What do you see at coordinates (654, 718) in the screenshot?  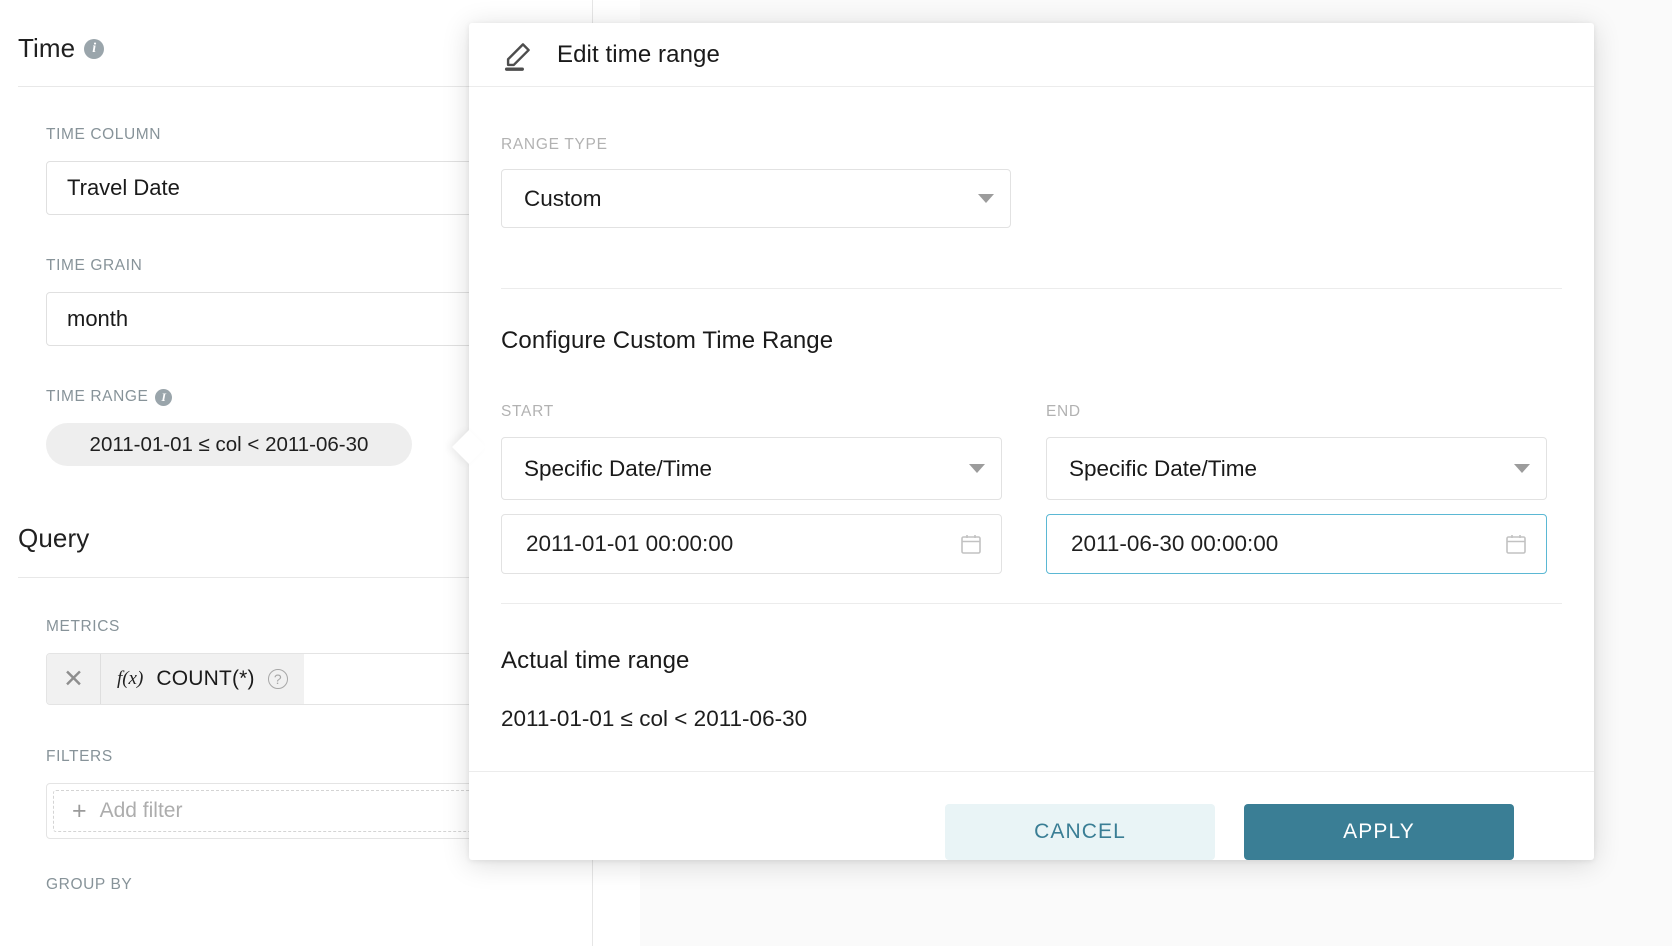 I see `actual-range-value: 2011-01-01 ≤ col < 2011-06-30` at bounding box center [654, 718].